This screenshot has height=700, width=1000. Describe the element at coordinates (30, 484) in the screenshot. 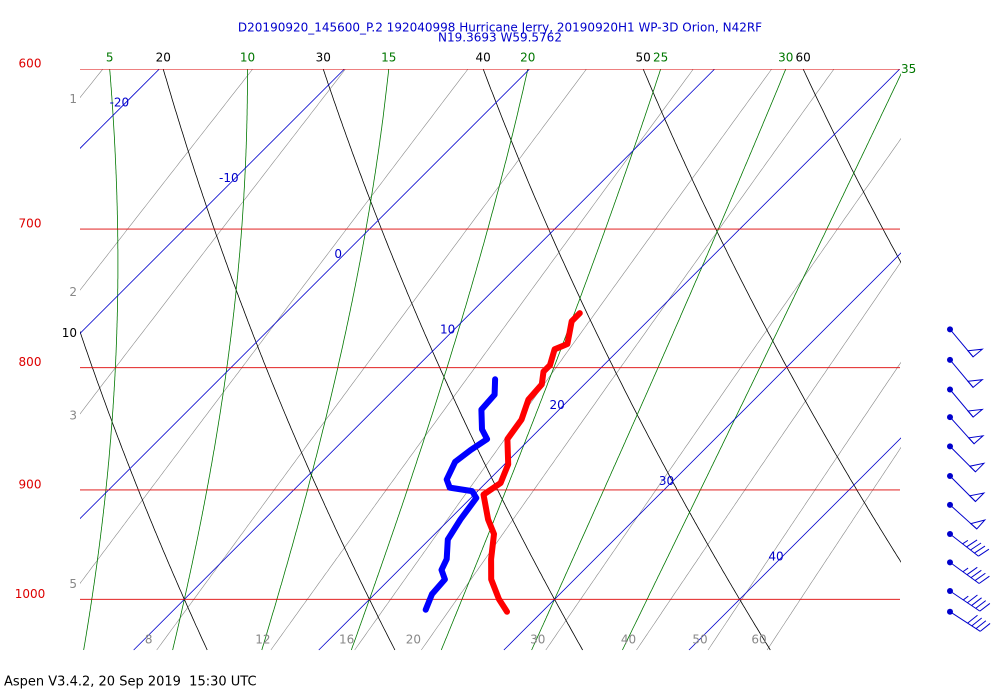

I see `y-tick-label: 900` at that location.